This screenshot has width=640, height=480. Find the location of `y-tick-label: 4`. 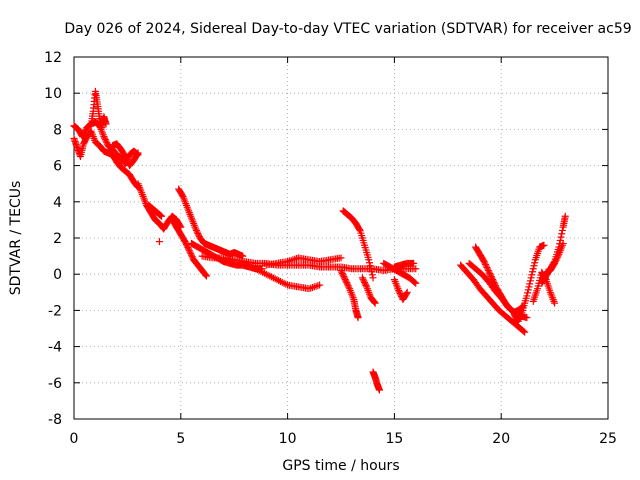

y-tick-label: 4 is located at coordinates (57, 203).